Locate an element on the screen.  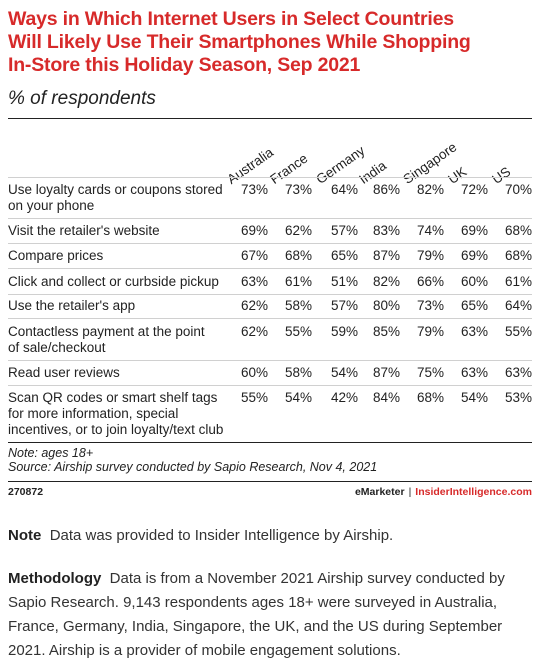
footer-rule is located at coordinates (270, 481).